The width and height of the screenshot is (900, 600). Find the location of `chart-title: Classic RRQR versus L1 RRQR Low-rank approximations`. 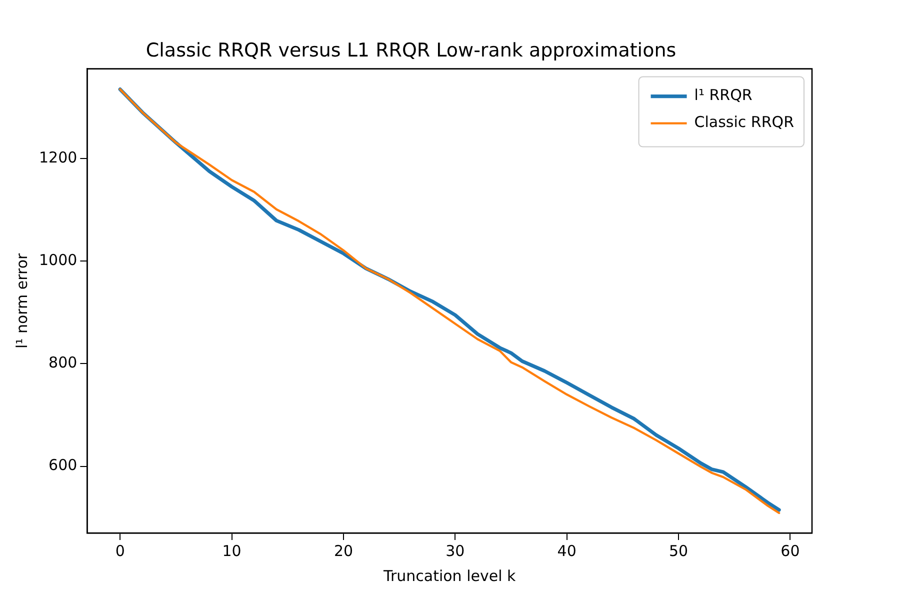

chart-title: Classic RRQR versus L1 RRQR Low-rank approximations is located at coordinates (411, 50).